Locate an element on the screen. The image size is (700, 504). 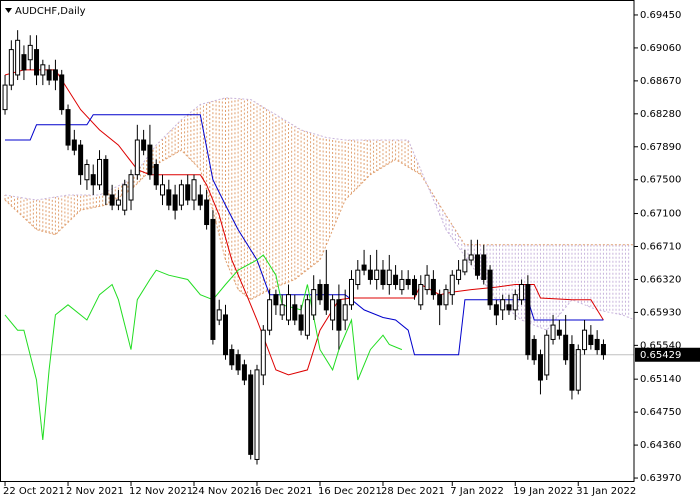
y-tick-label: 0.64750 is located at coordinates (660, 412).